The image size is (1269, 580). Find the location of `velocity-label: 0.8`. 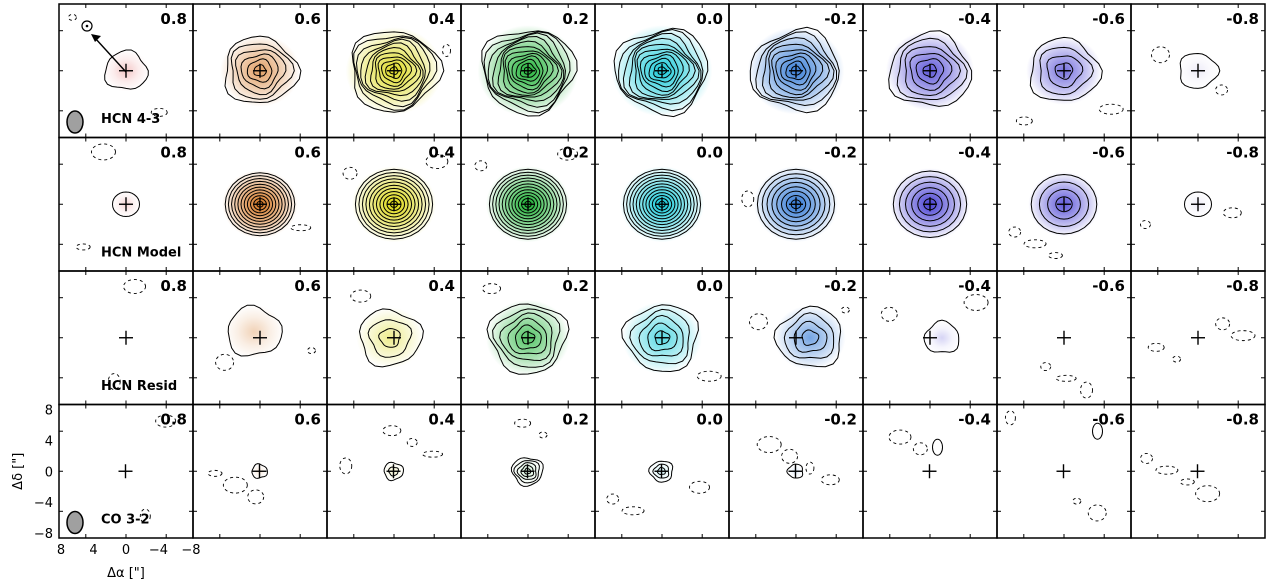

velocity-label: 0.8 is located at coordinates (173, 420).